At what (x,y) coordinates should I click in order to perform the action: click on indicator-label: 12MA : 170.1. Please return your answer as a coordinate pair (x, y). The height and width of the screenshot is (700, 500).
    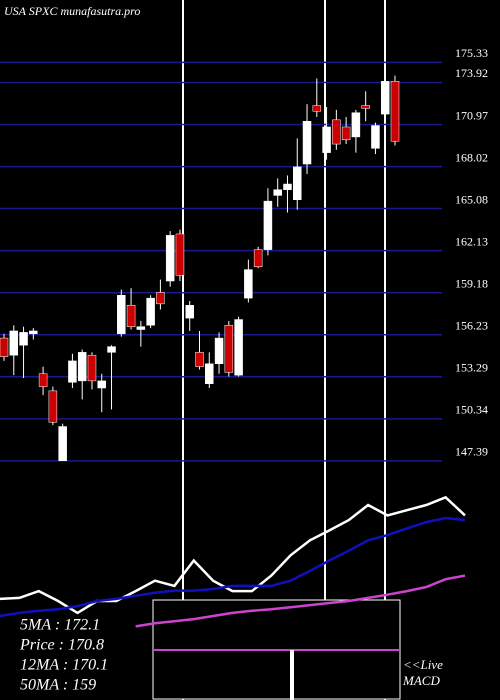
    Looking at the image, I should click on (64, 665).